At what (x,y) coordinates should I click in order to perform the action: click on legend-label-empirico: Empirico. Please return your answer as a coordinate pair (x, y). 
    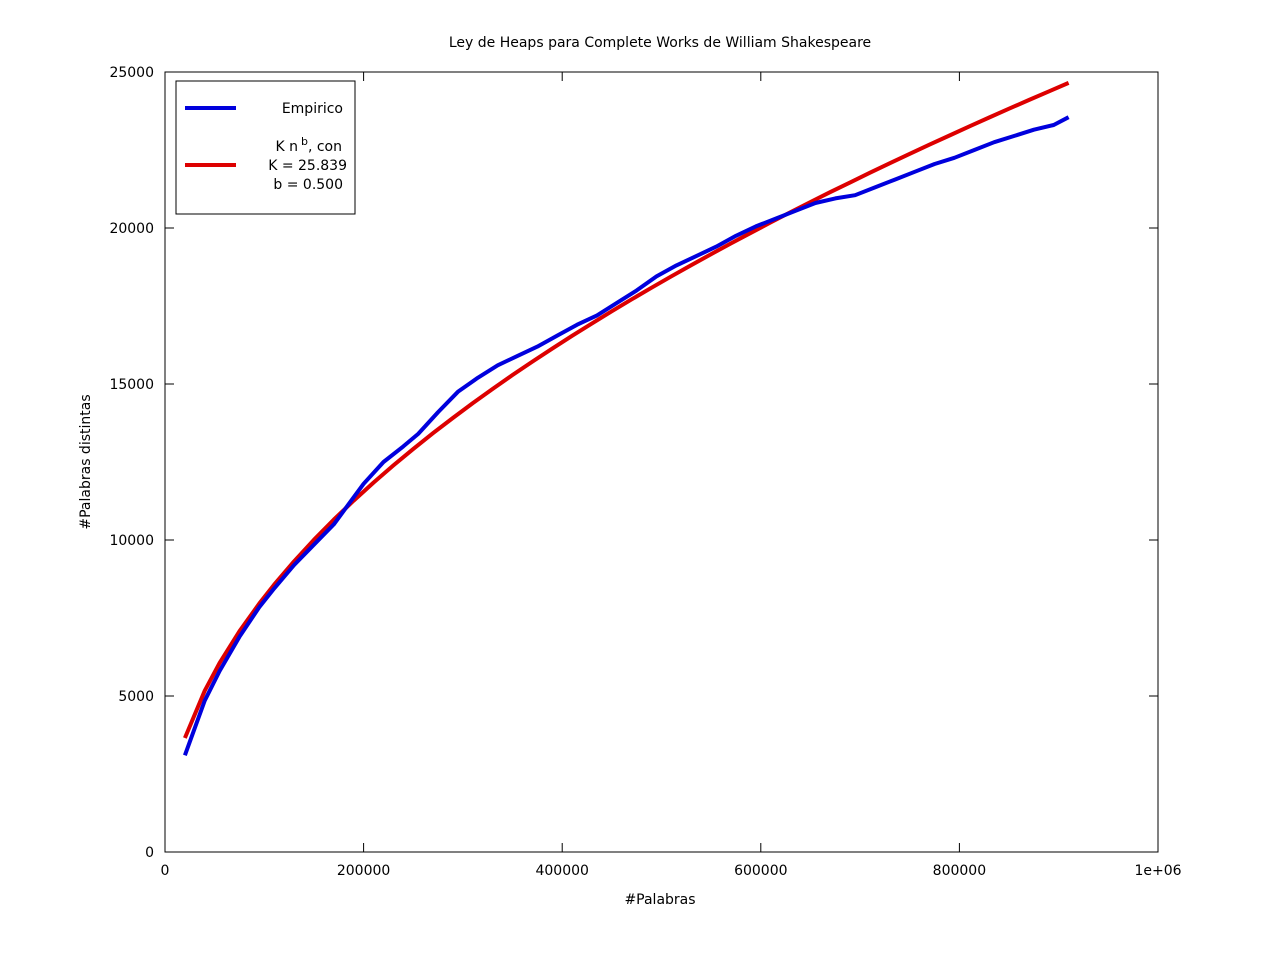
    Looking at the image, I should click on (312, 109).